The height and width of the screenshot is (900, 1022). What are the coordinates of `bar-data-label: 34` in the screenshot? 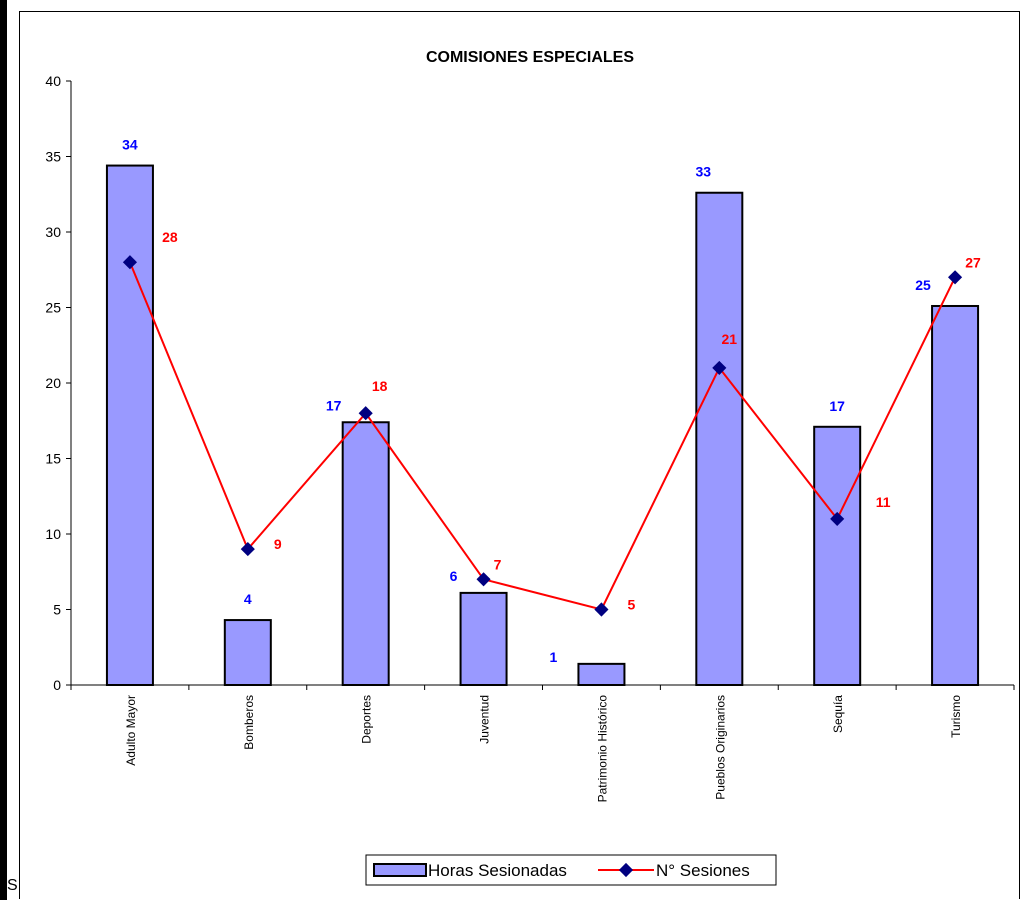 It's located at (130, 145).